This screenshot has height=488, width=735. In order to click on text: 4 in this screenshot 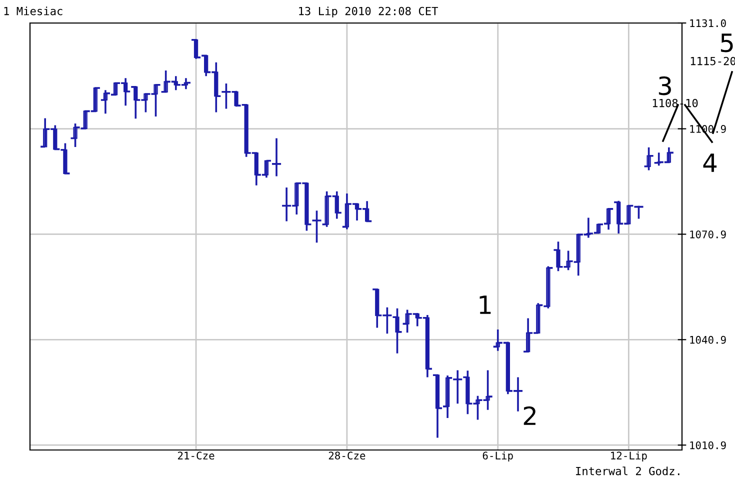, I will do `click(710, 163)`.